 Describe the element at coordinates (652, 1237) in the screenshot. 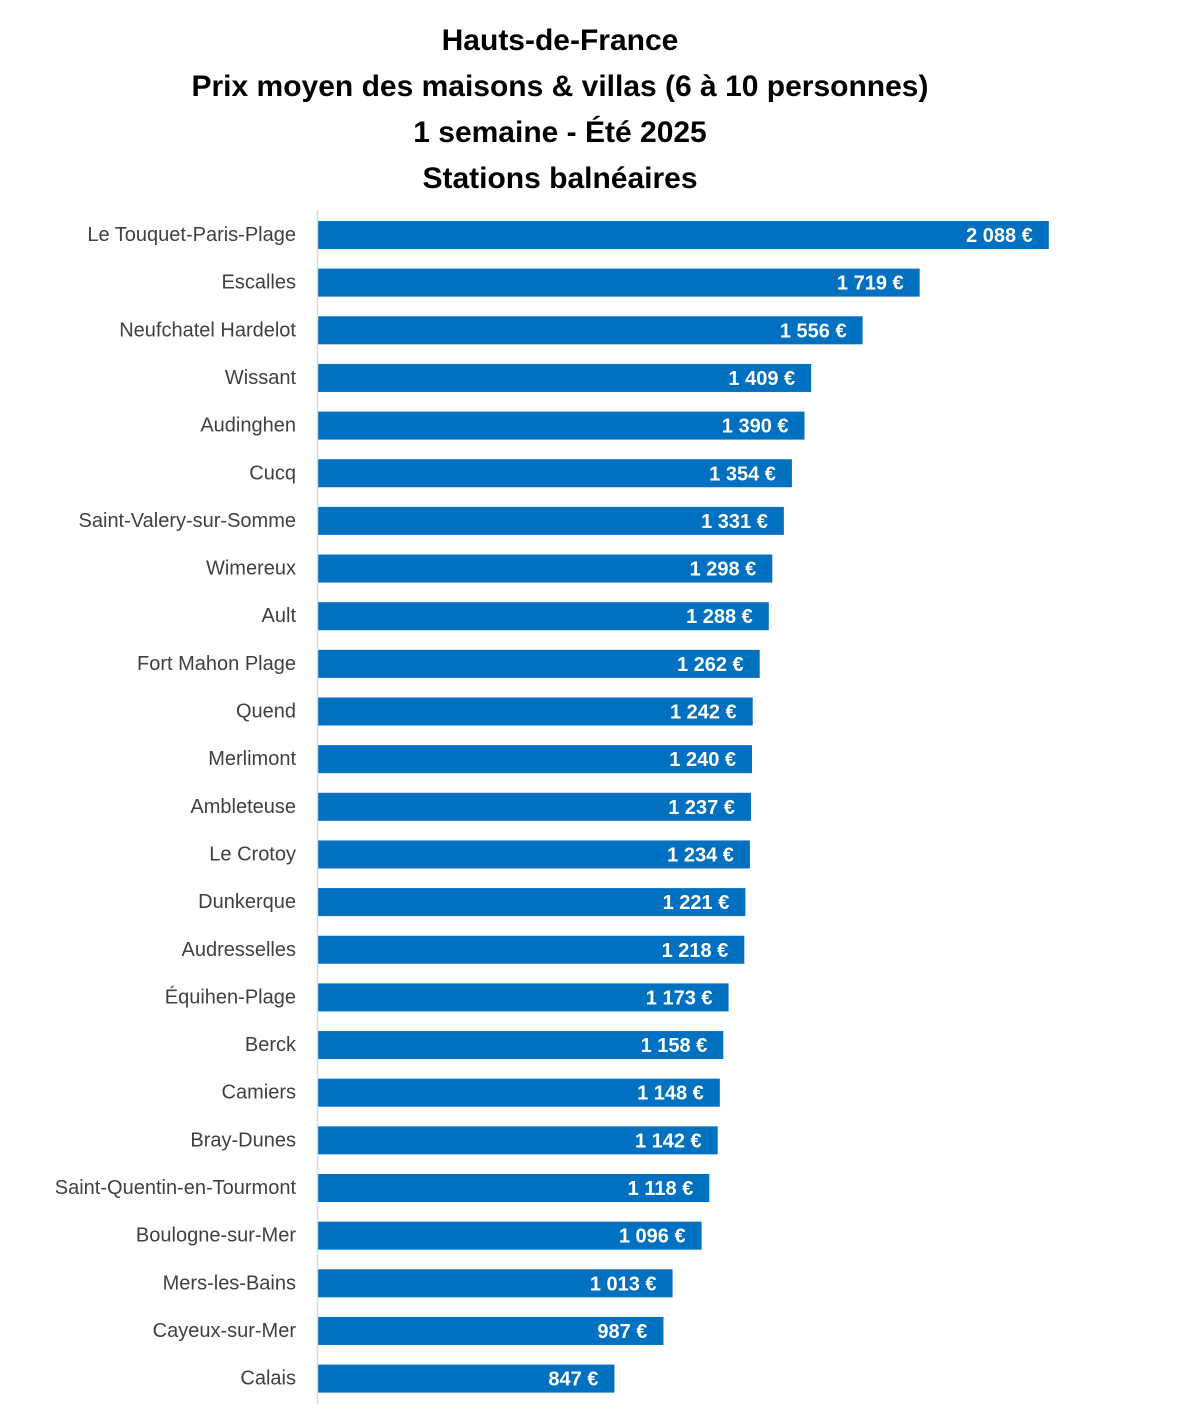

I see `value-label: 1 096 €` at that location.